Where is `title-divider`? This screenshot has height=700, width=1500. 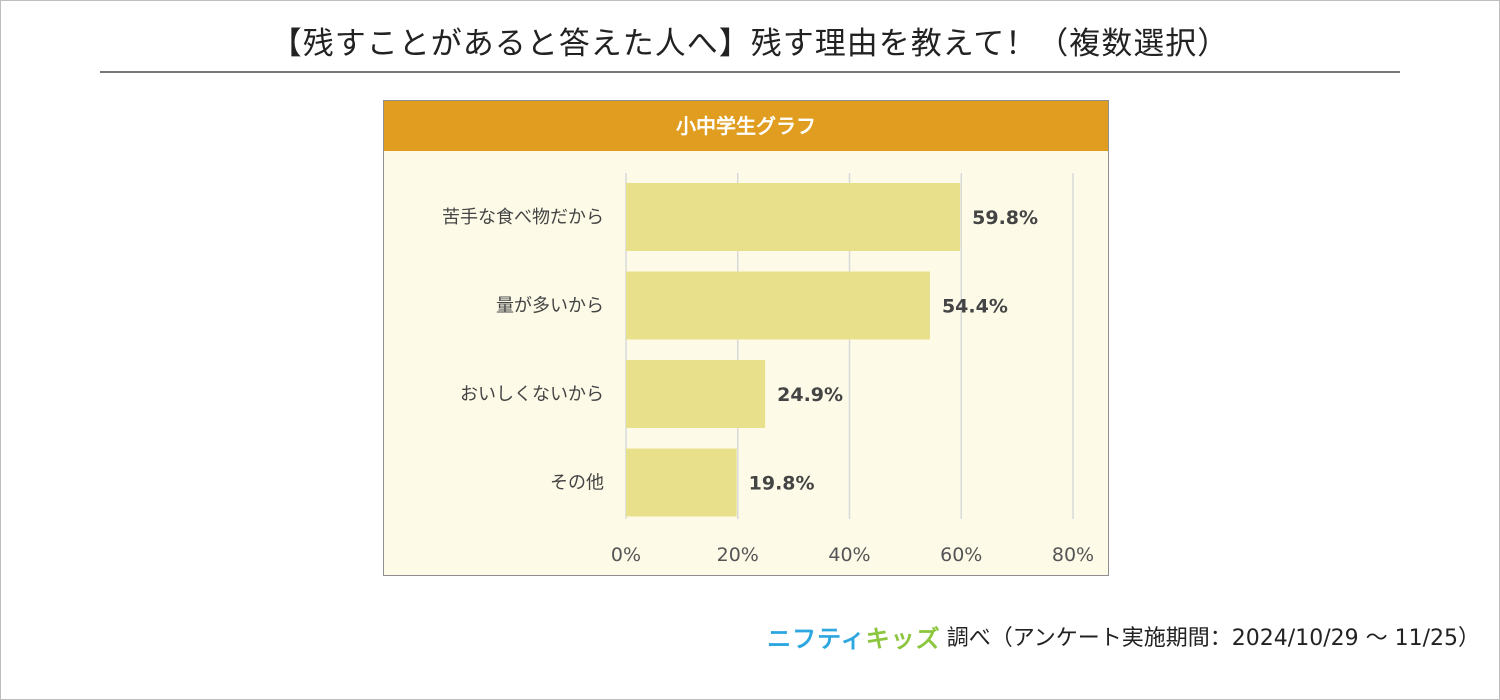
title-divider is located at coordinates (750, 72).